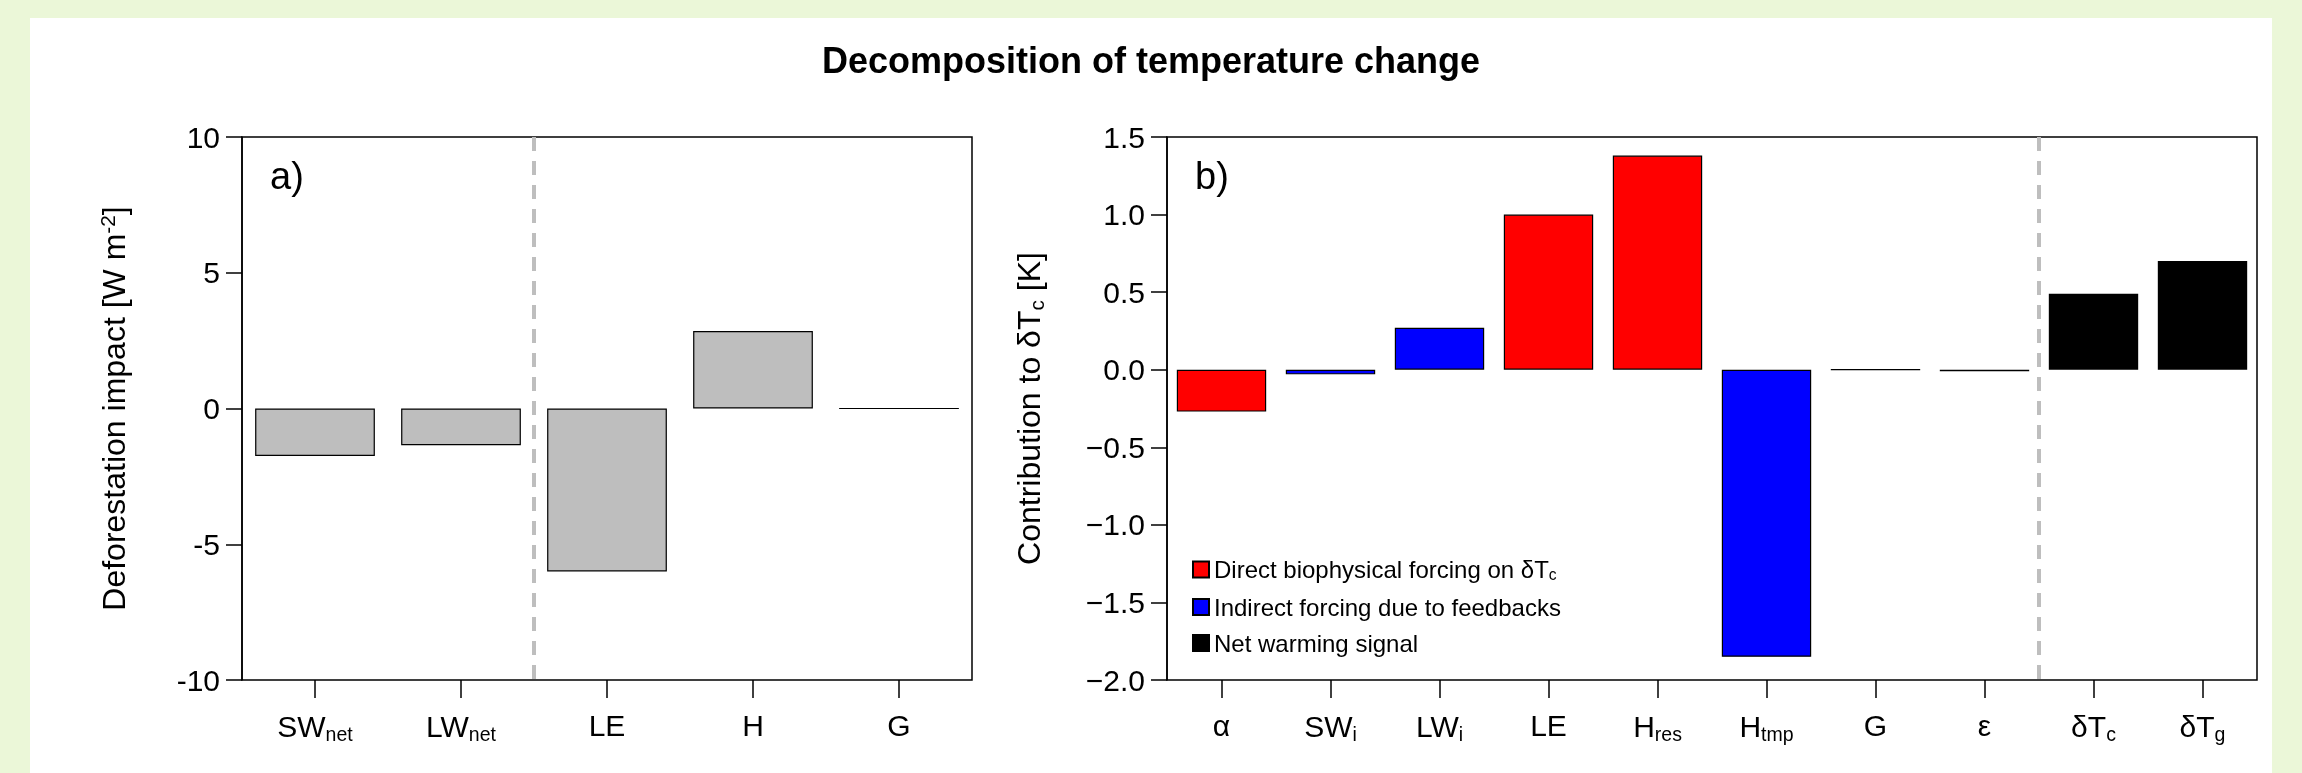 This screenshot has width=2302, height=773. I want to click on x-tick-label: α, so click(1221, 725).